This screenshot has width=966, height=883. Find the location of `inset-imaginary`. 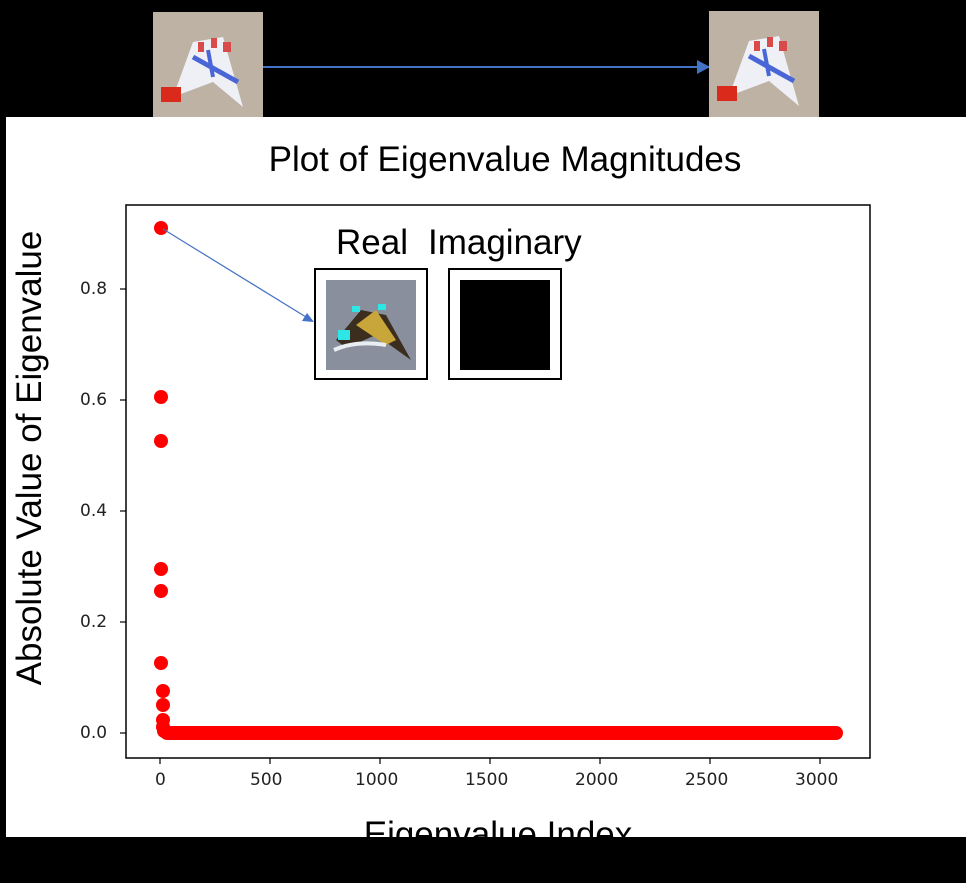

inset-imaginary is located at coordinates (505, 324).